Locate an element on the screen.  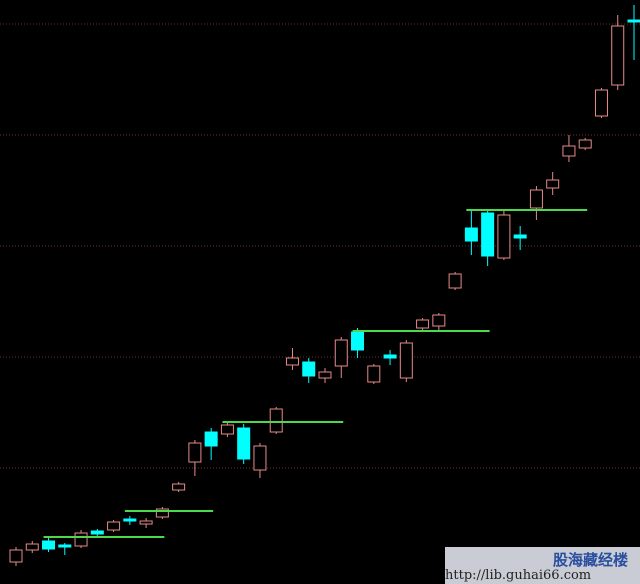
watermark-url: http://lib.guhai66.com is located at coordinates (518, 575).